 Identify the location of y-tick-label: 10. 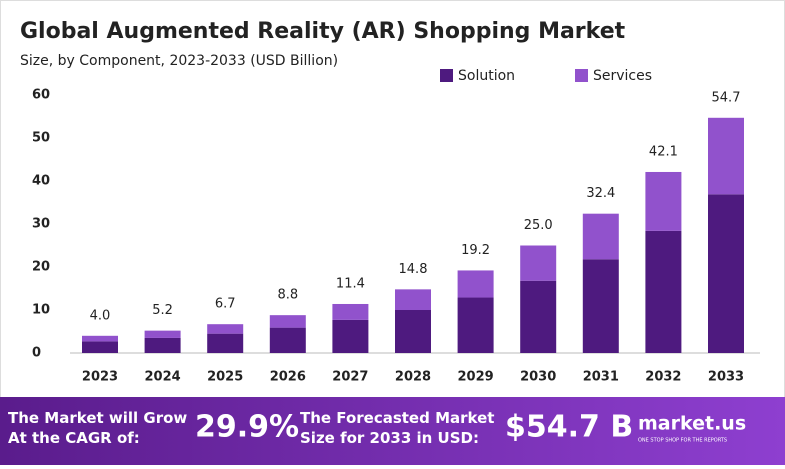
(41, 310).